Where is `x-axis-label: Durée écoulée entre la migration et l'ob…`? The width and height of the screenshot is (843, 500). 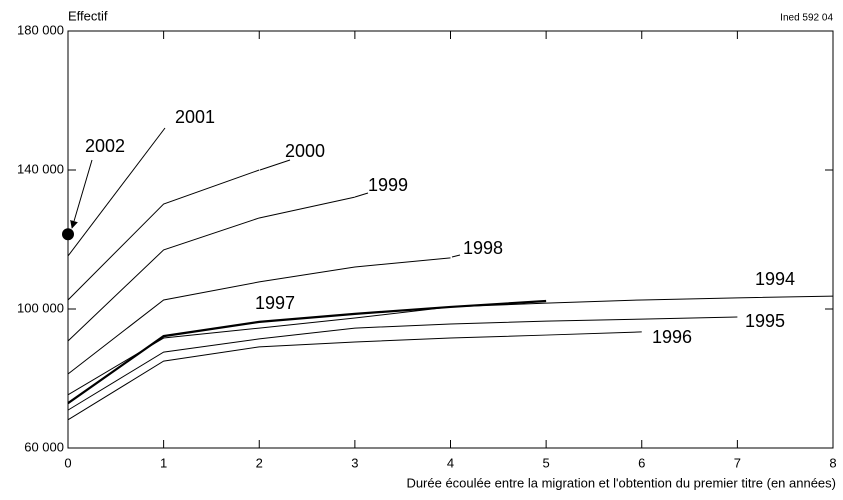 x-axis-label: Durée écoulée entre la migration et l'ob… is located at coordinates (621, 482).